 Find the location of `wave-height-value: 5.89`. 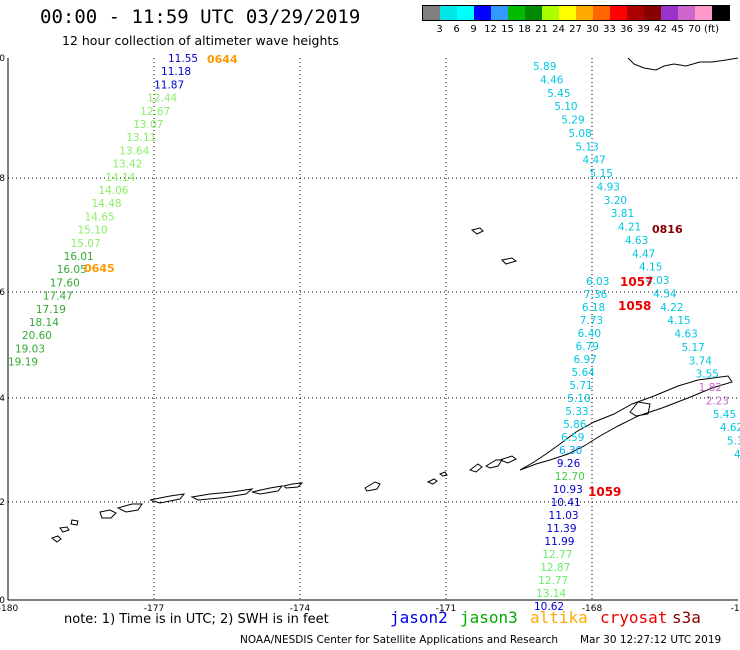

wave-height-value: 5.89 is located at coordinates (544, 67).